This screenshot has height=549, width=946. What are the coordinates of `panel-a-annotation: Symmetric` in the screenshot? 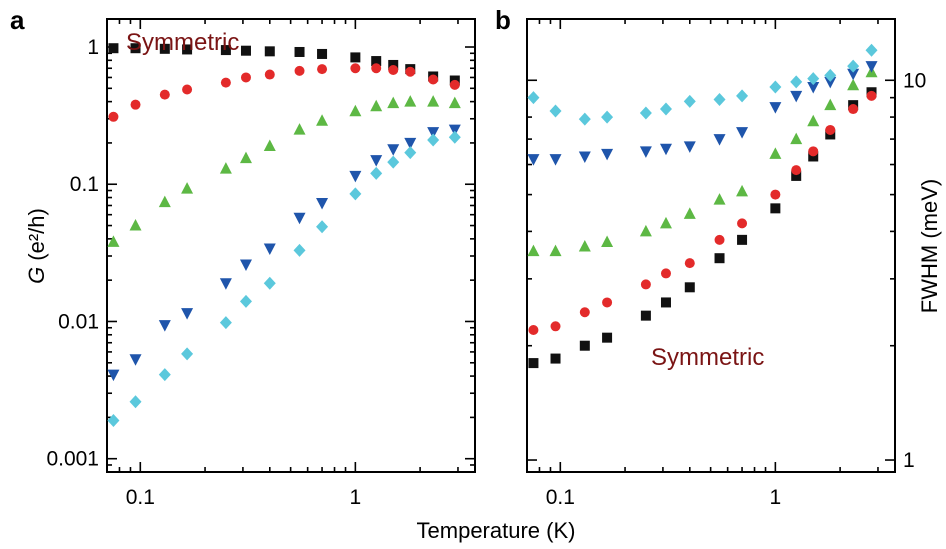 It's located at (182, 42).